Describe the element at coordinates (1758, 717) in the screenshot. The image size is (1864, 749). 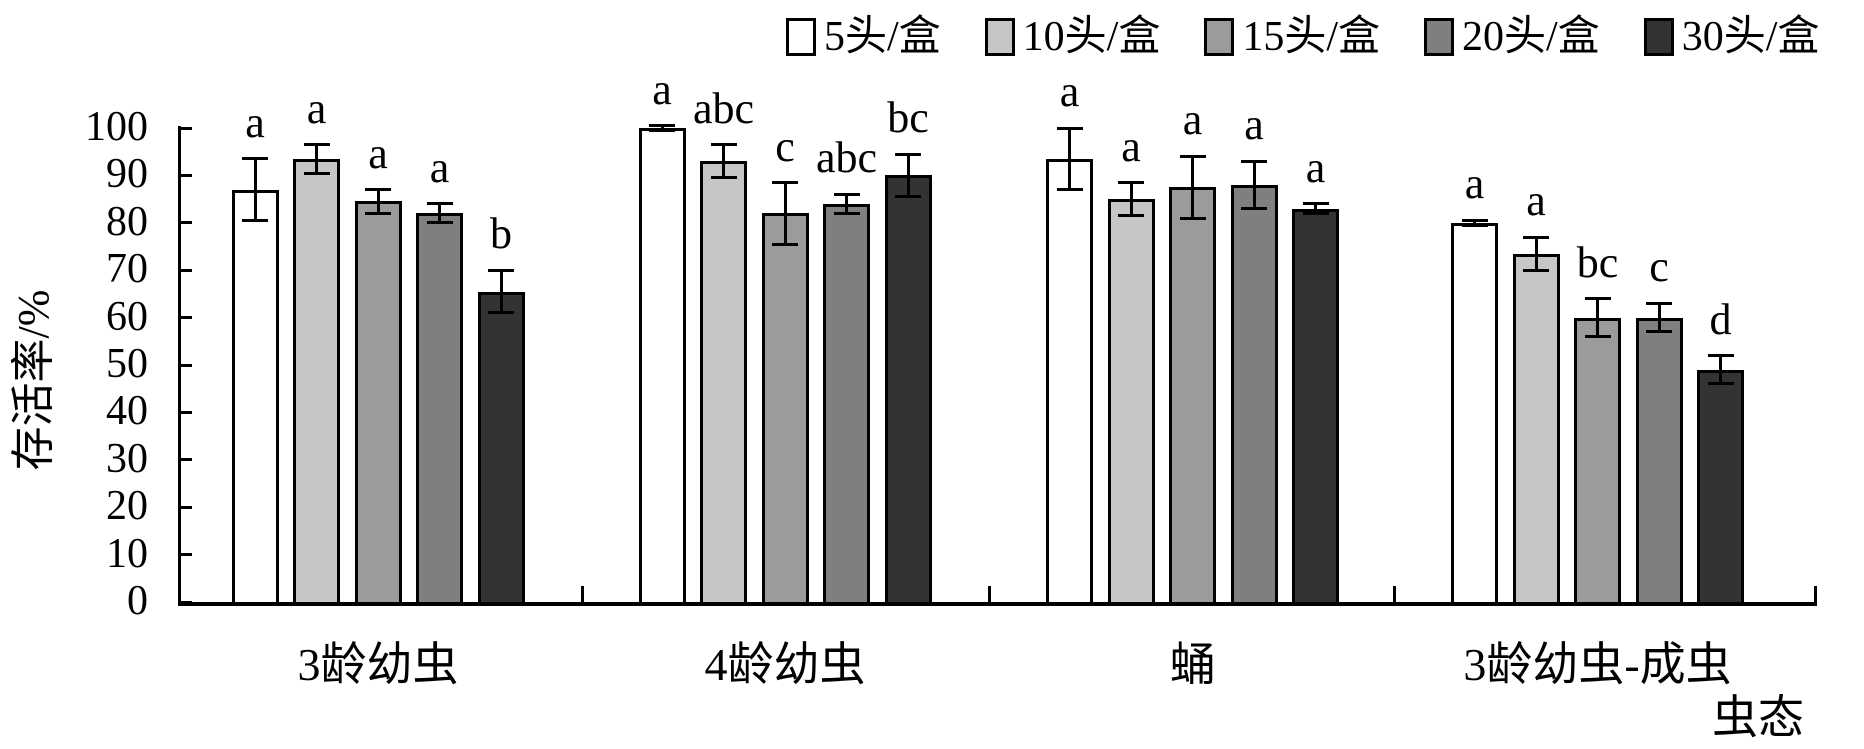
I see `x-axis-title: 虫态` at that location.